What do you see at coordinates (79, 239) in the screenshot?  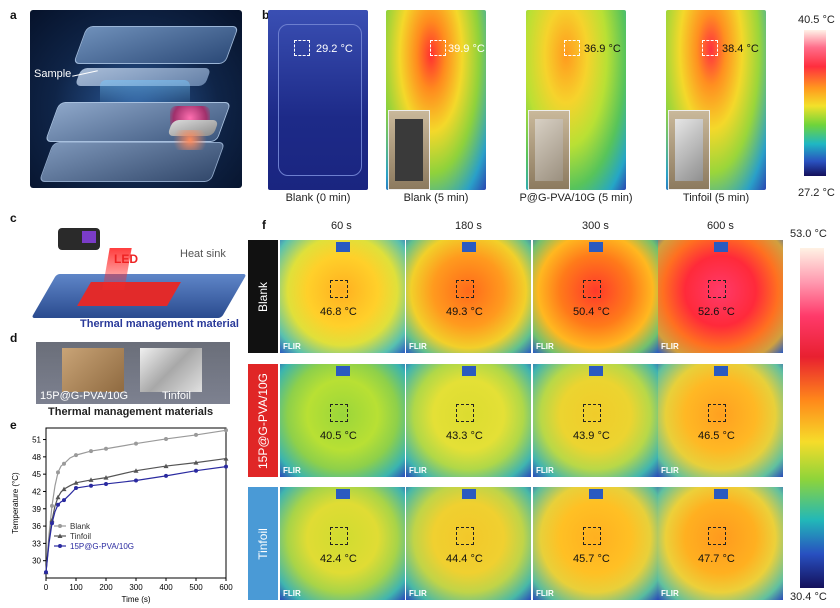 I see `thermal-camera-icon` at bounding box center [79, 239].